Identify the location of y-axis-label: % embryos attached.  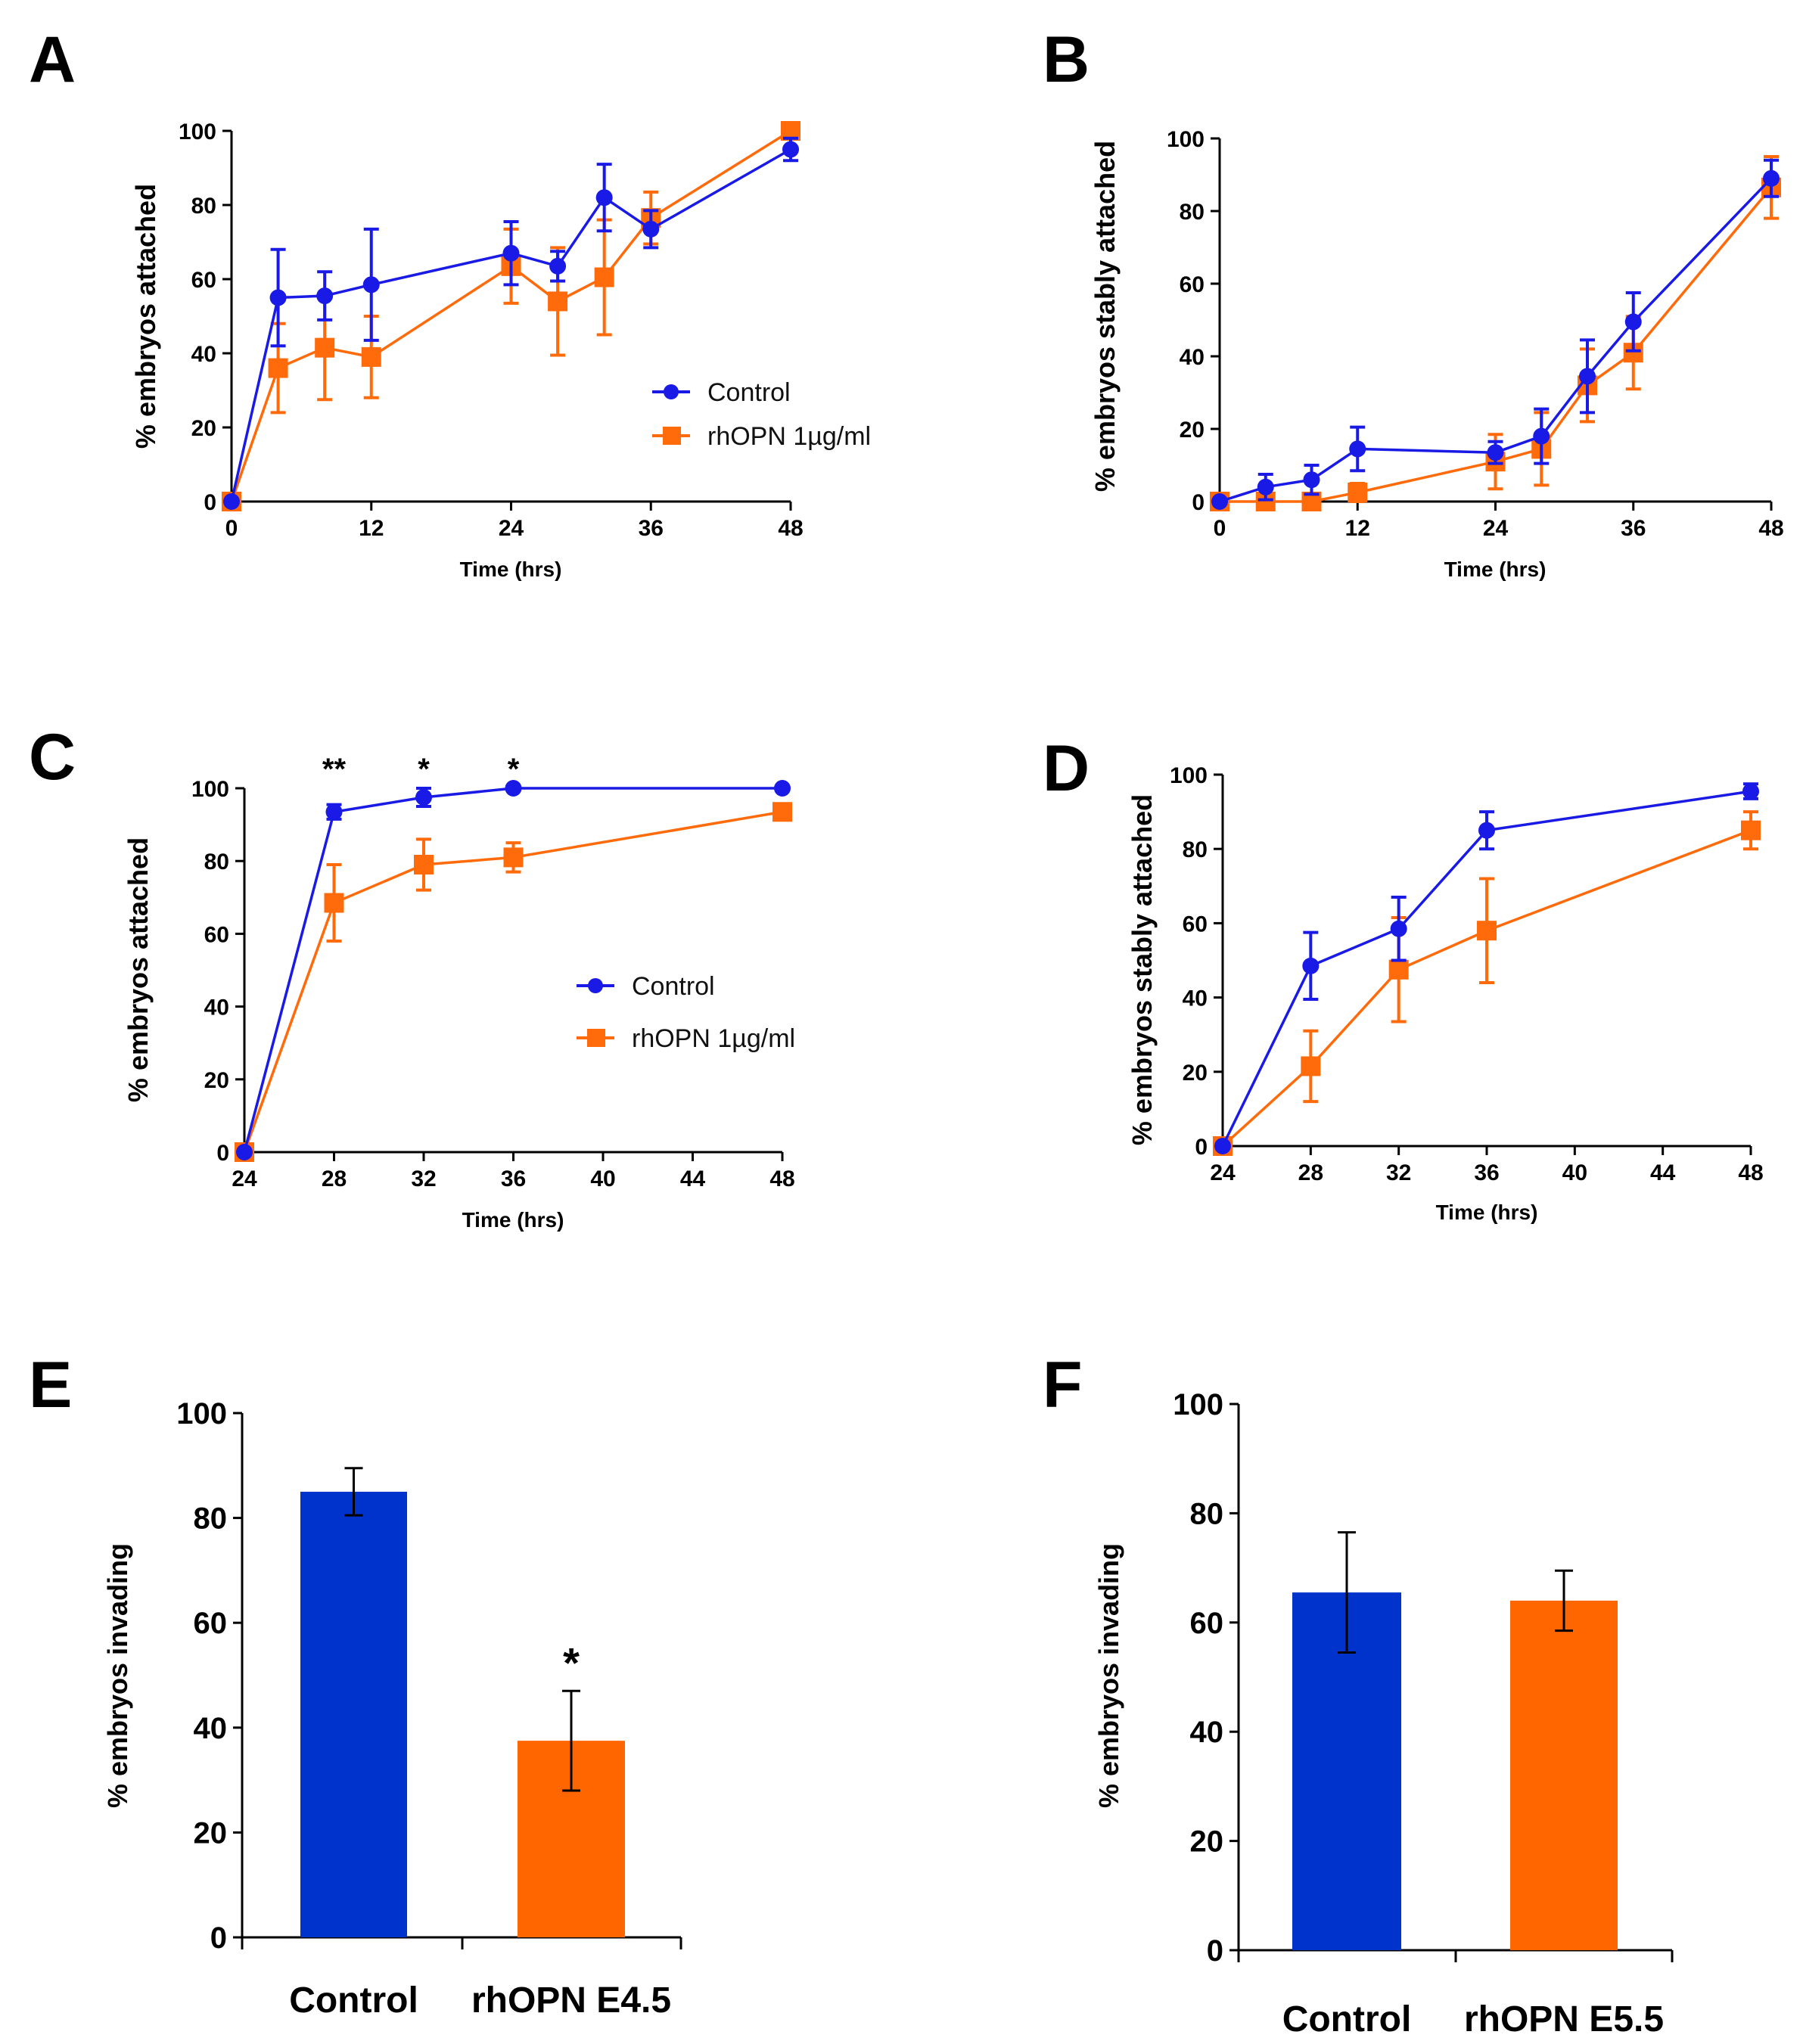
(145, 316).